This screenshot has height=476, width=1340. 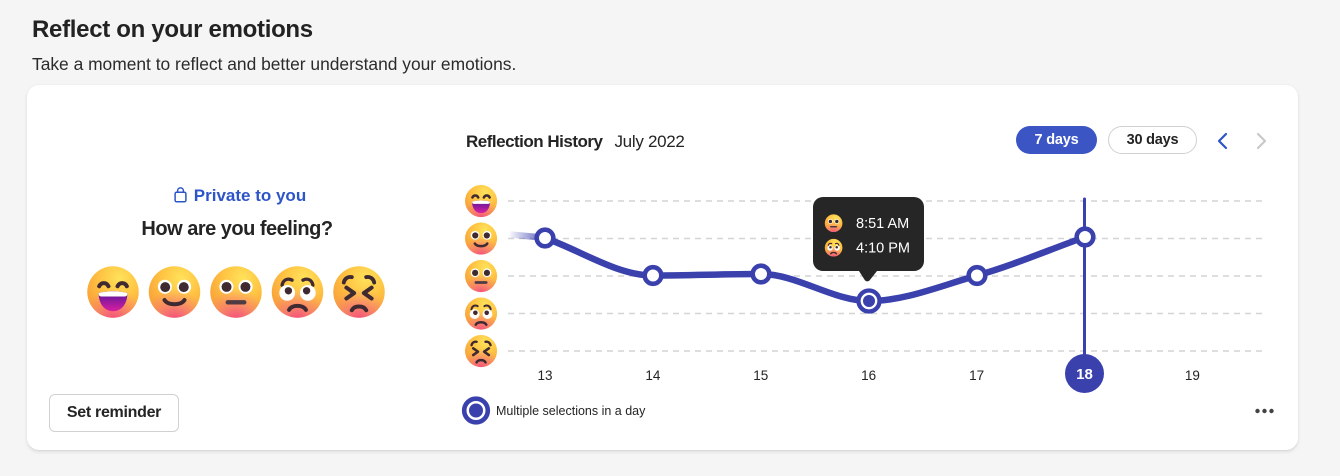 What do you see at coordinates (1084, 374) in the screenshot?
I see `svg-text: 18` at bounding box center [1084, 374].